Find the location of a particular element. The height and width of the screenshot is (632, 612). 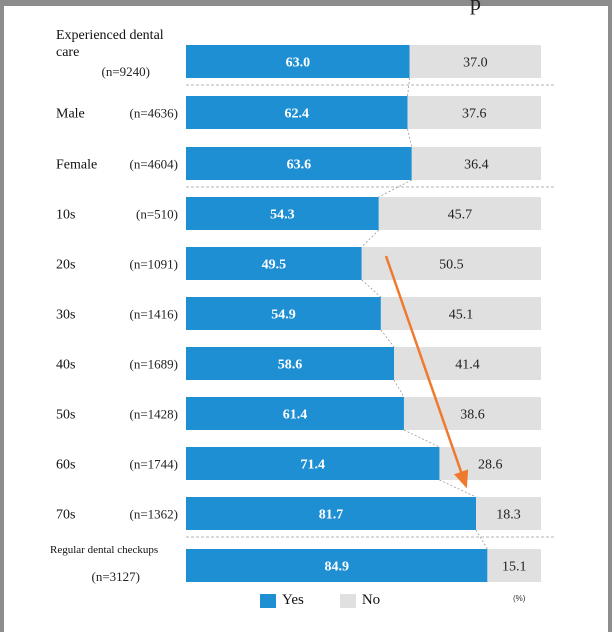

n-label-5: (n=1416) is located at coordinates (154, 314).